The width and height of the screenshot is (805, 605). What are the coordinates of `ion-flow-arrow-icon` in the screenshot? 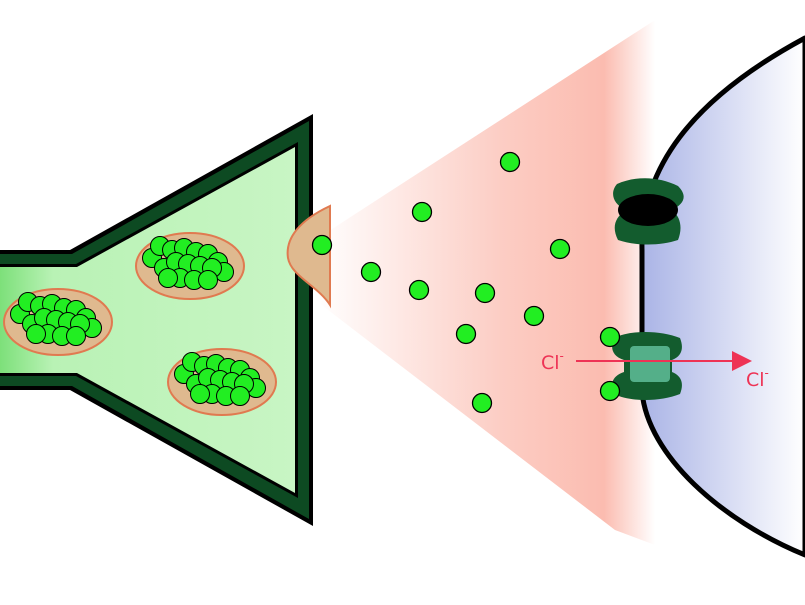 It's located at (664, 361).